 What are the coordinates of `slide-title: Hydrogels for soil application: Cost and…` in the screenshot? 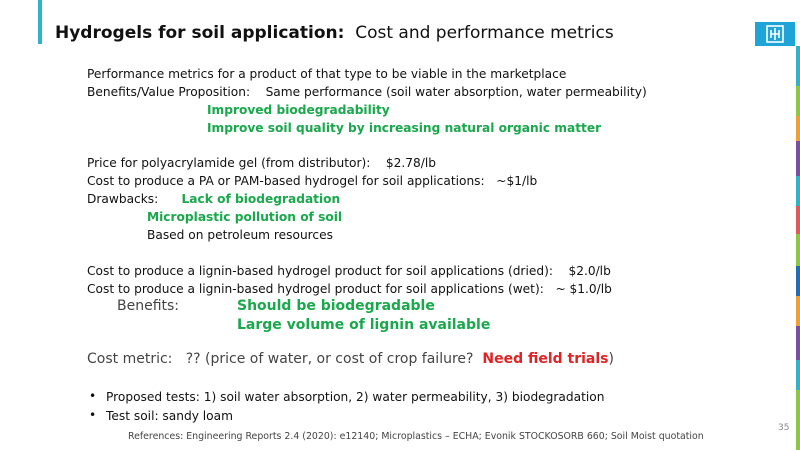 It's located at (334, 33).